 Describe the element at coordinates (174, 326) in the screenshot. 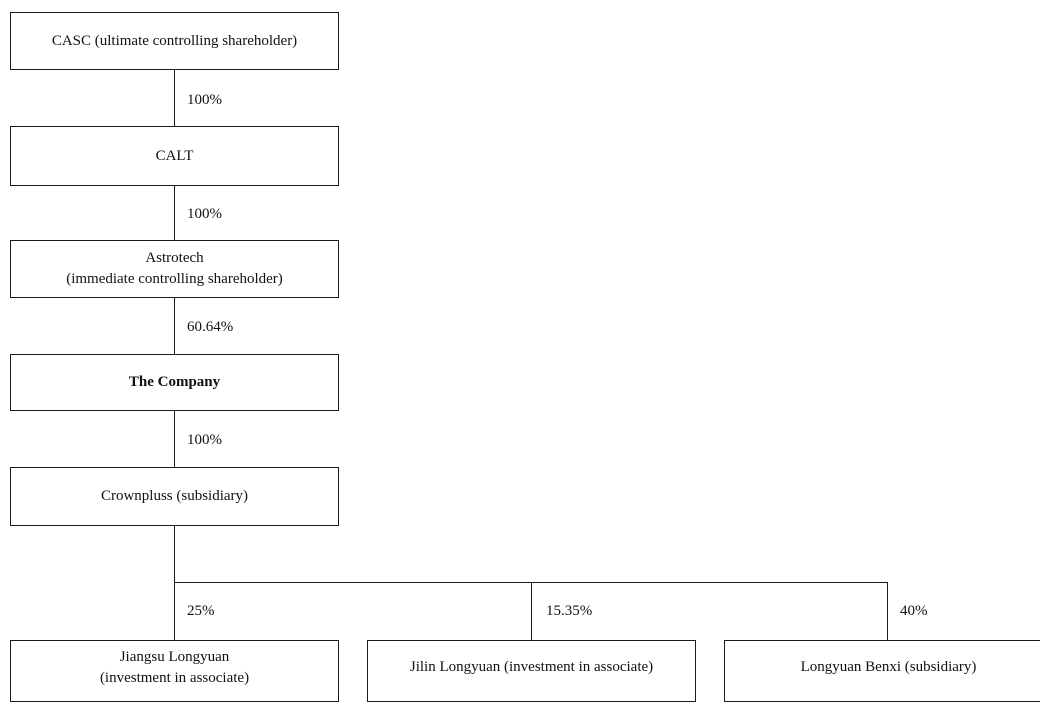

I see `connector-astrotech-company` at that location.